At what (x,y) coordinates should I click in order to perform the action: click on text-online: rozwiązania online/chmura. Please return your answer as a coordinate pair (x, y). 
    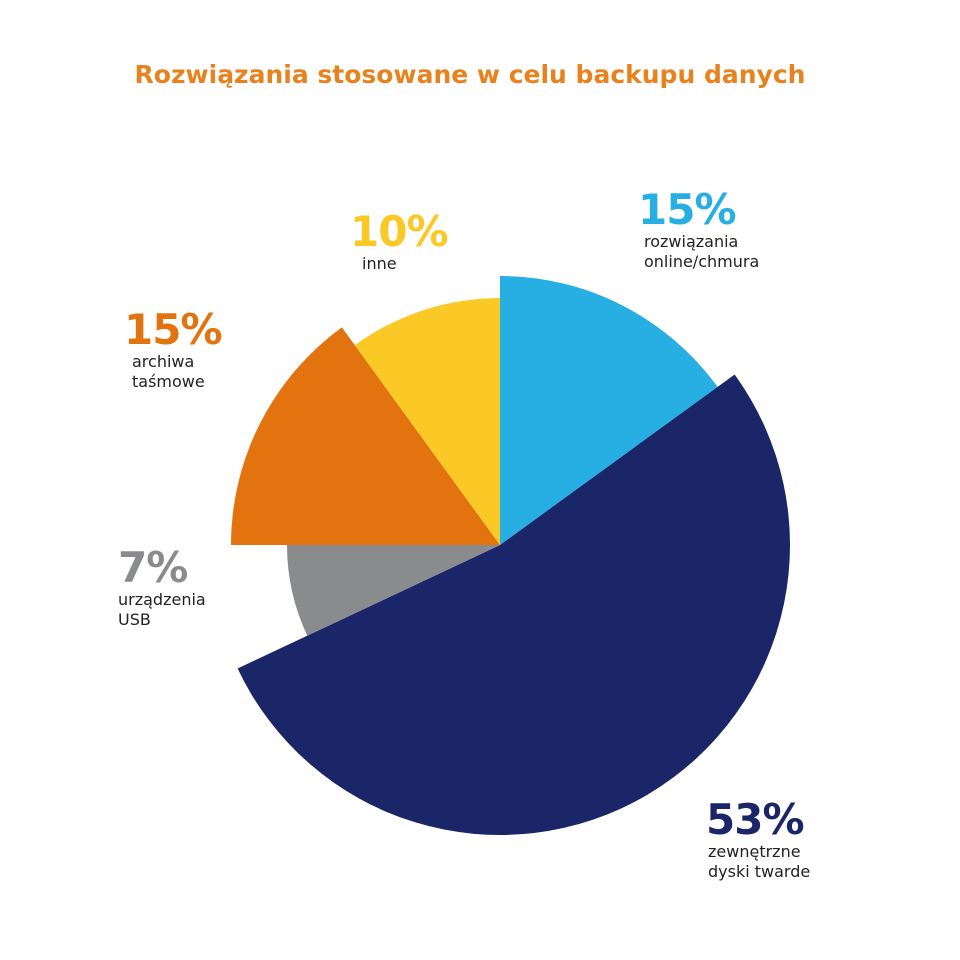
    Looking at the image, I should click on (702, 251).